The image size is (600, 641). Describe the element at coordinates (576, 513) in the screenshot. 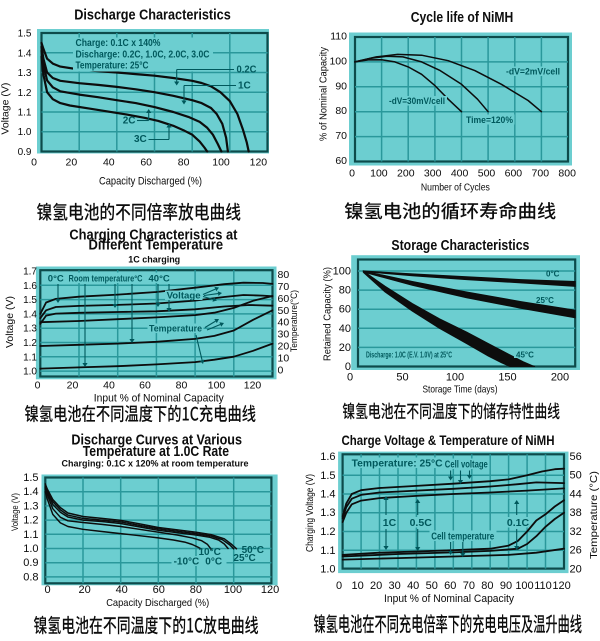

I see `svg-text: 38` at that location.